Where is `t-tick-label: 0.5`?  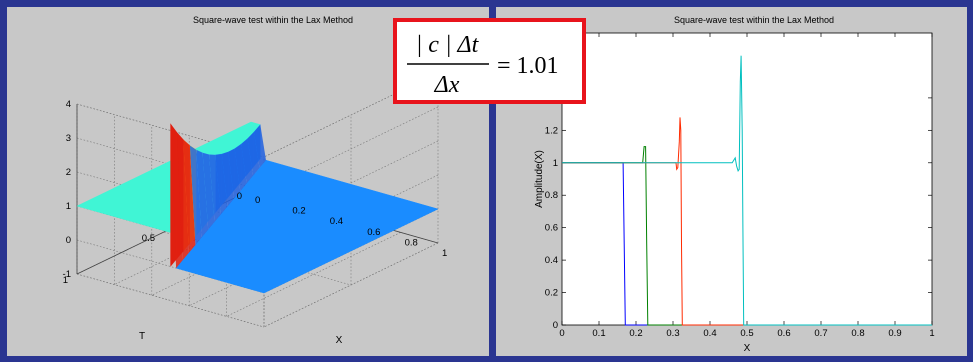 t-tick-label: 0.5 is located at coordinates (148, 238).